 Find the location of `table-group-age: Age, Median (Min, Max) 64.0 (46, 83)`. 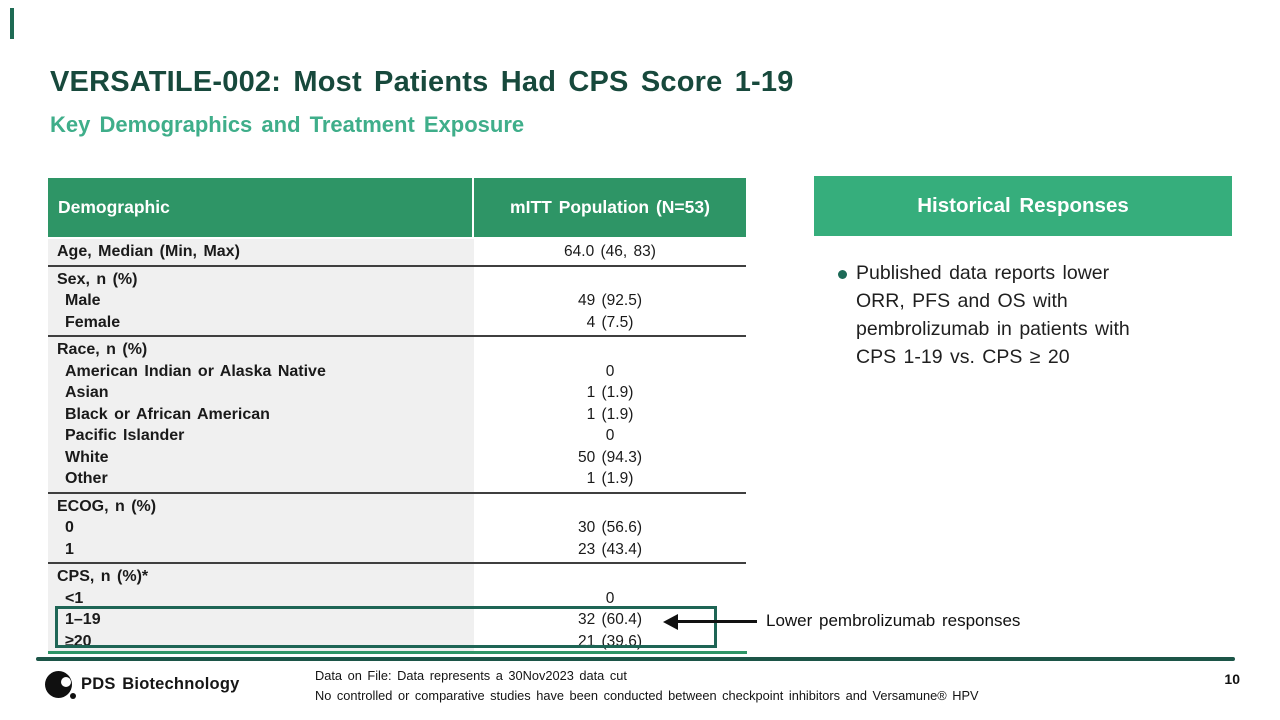

table-group-age: Age, Median (Min, Max) 64.0 (46, 83) is located at coordinates (397, 252).